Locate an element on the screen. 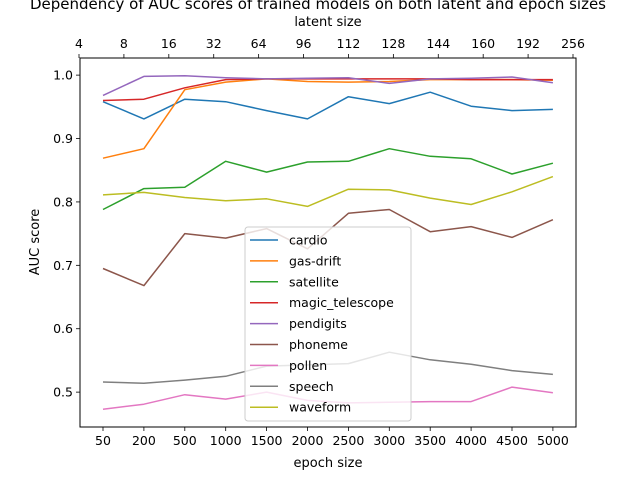 This screenshot has height=480, width=640. top-tick-label: 256 is located at coordinates (573, 43).